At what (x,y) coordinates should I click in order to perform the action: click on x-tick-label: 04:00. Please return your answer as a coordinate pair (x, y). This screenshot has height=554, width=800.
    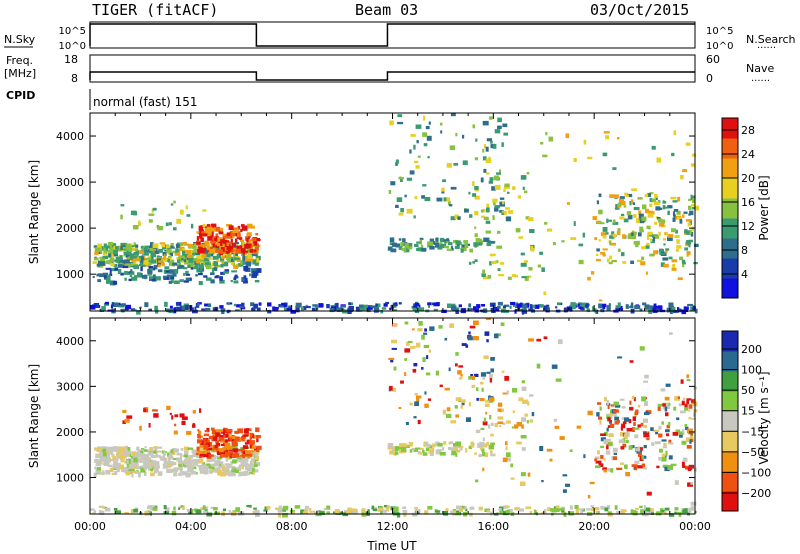
    Looking at the image, I should click on (191, 526).